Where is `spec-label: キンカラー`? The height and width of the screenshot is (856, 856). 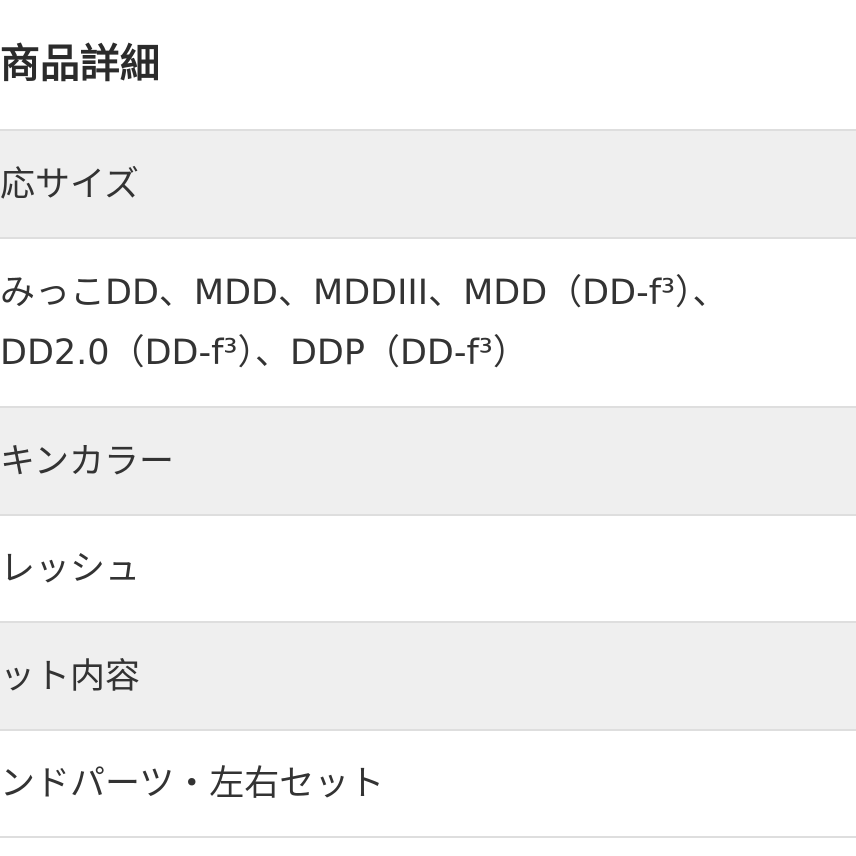 spec-label: キンカラー is located at coordinates (87, 461).